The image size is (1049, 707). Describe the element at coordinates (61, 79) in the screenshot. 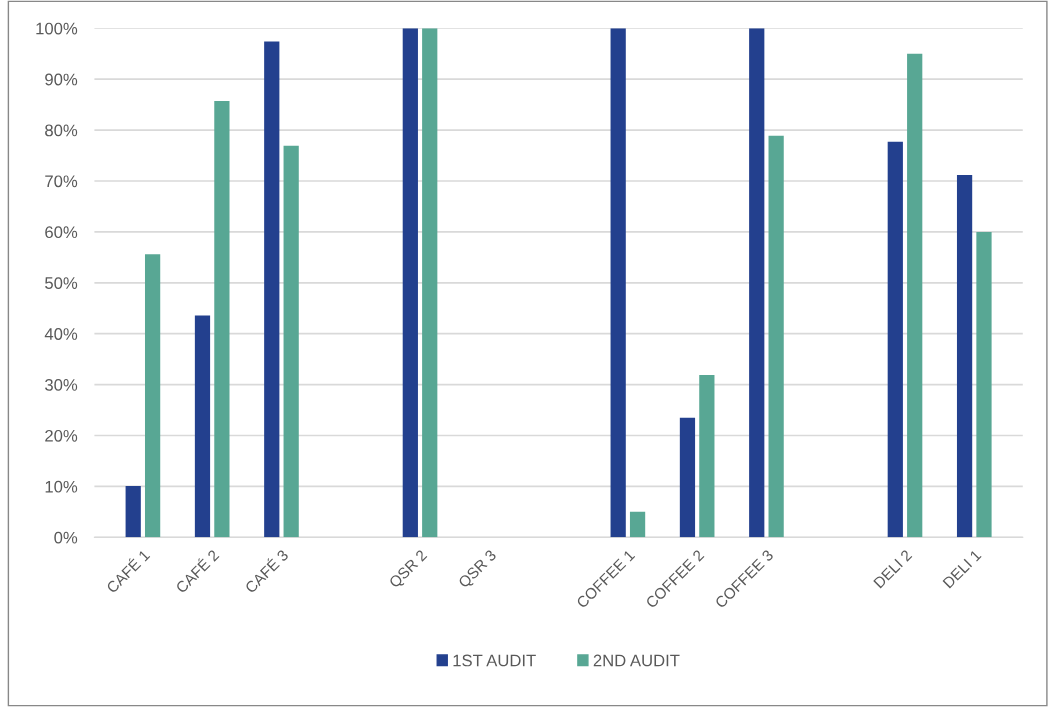

I see `y-tick-label: 90%` at that location.